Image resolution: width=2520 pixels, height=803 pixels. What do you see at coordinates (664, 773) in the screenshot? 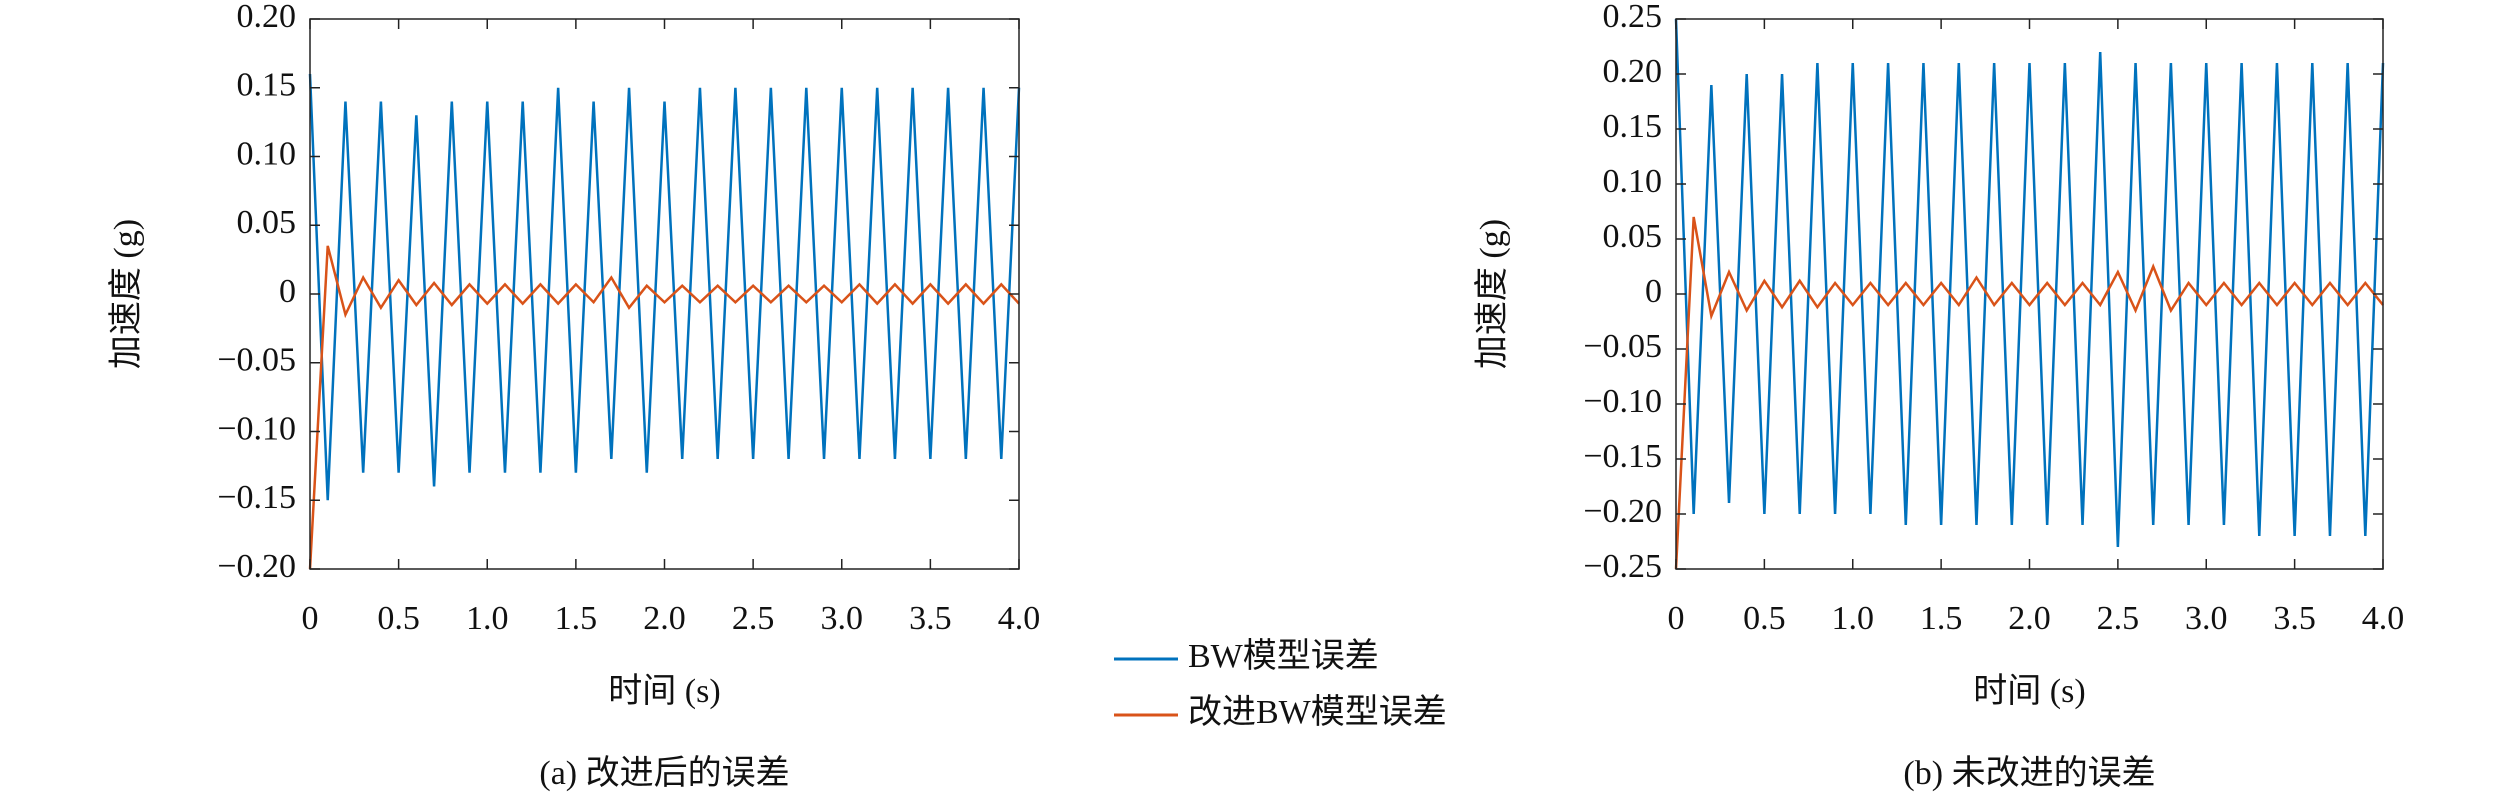
I see `caption: (a) 改进后的误差` at bounding box center [664, 773].